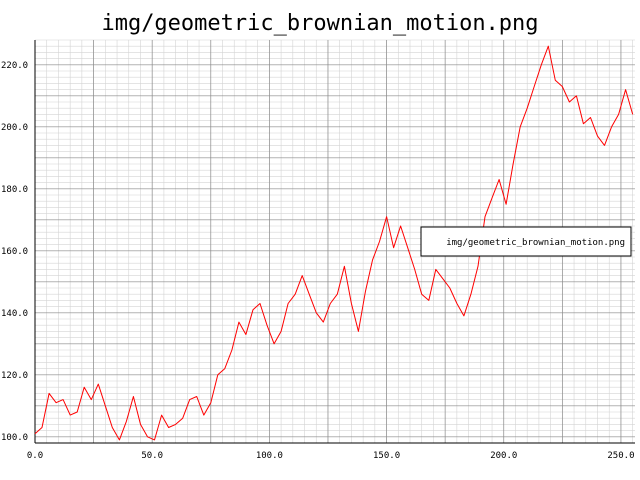  Describe the element at coordinates (620, 456) in the screenshot. I see `x-tick-label: 250.0` at that location.